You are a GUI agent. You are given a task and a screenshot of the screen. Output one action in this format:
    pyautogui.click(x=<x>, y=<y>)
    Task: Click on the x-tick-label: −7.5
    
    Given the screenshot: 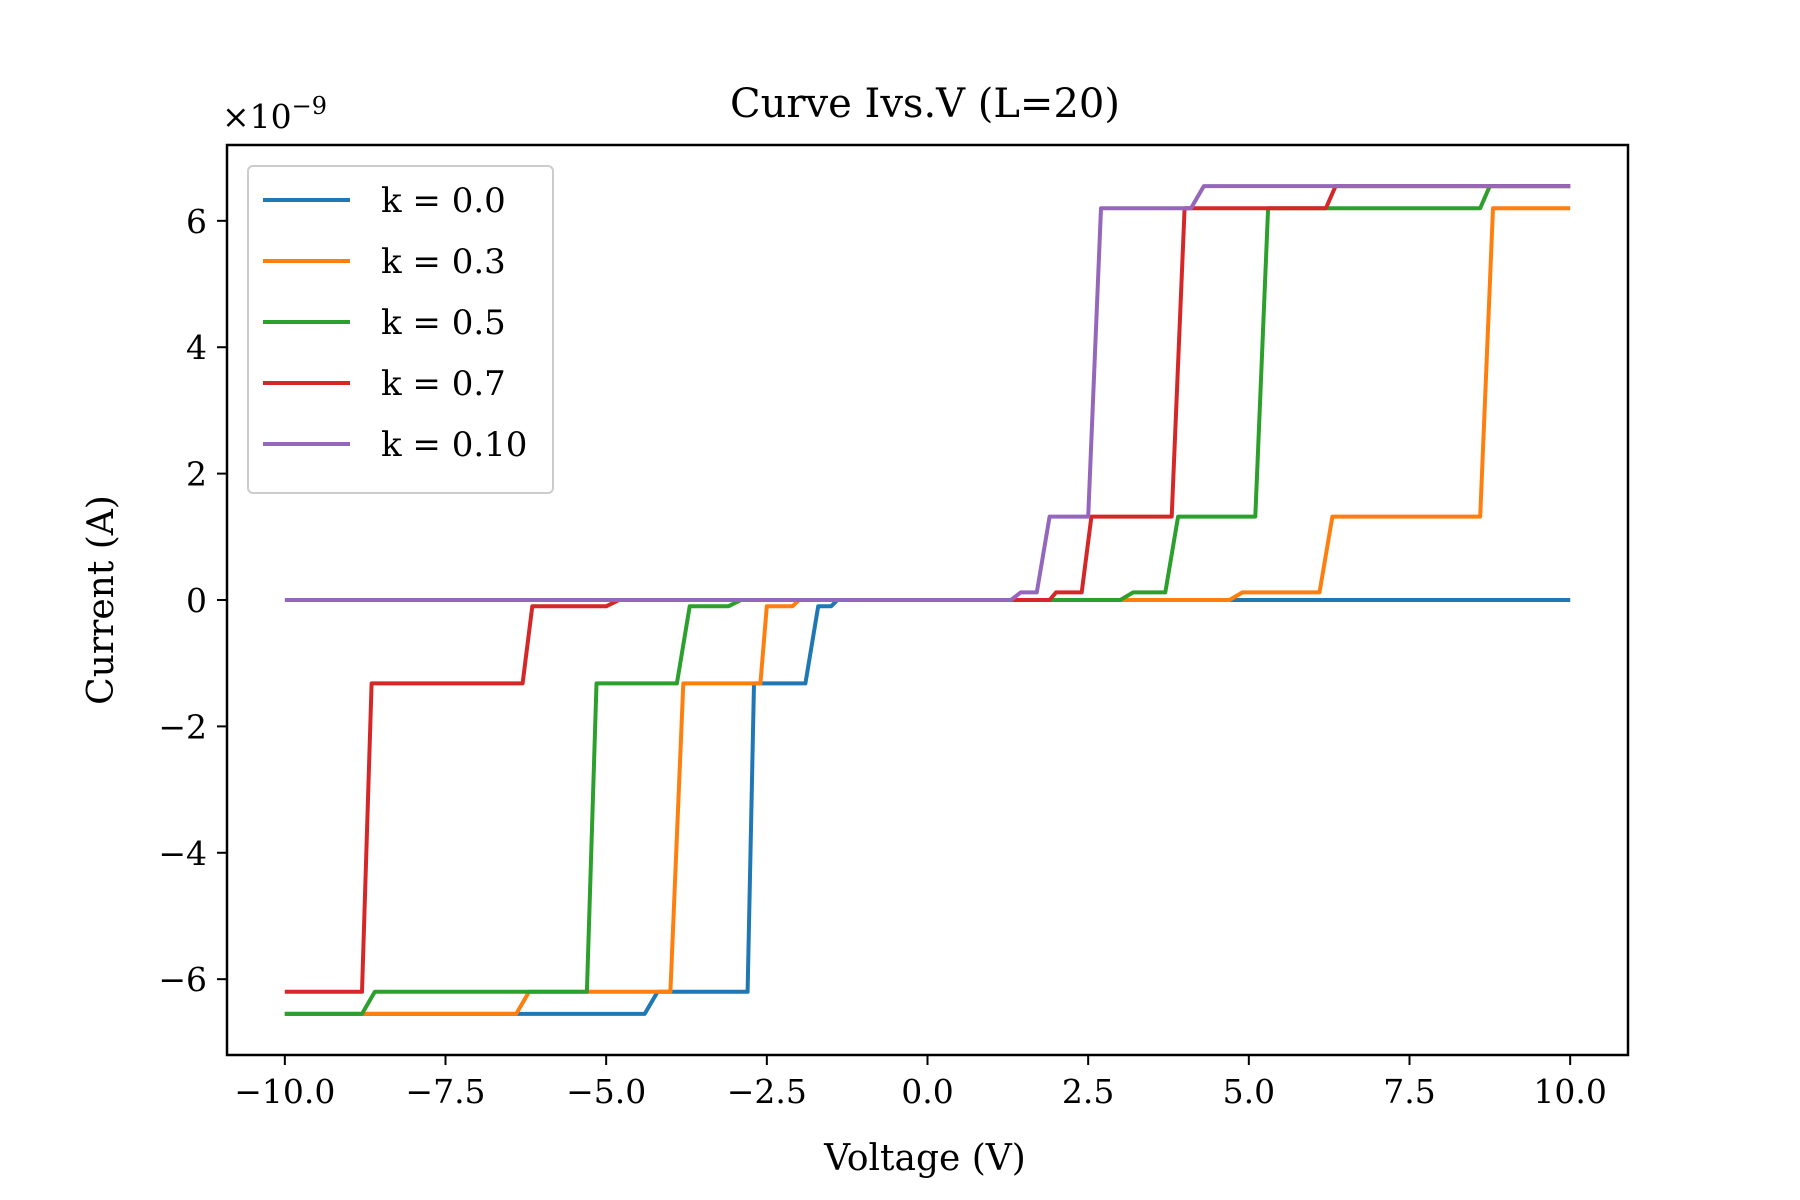 What is the action you would take?
    pyautogui.click(x=445, y=1091)
    